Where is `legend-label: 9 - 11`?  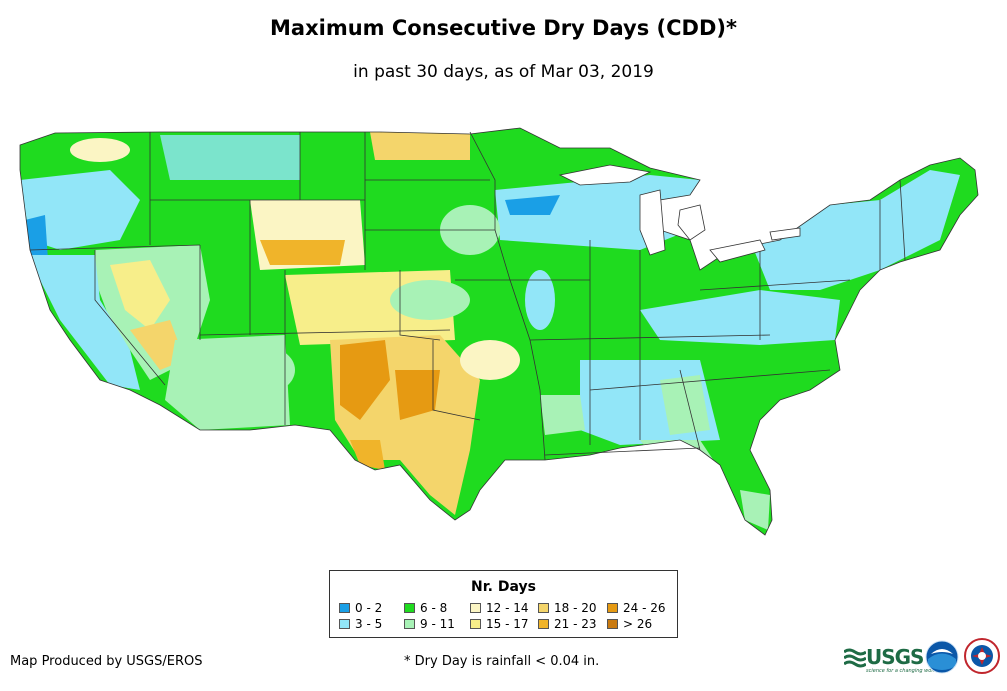 legend-label: 9 - 11 is located at coordinates (437, 624).